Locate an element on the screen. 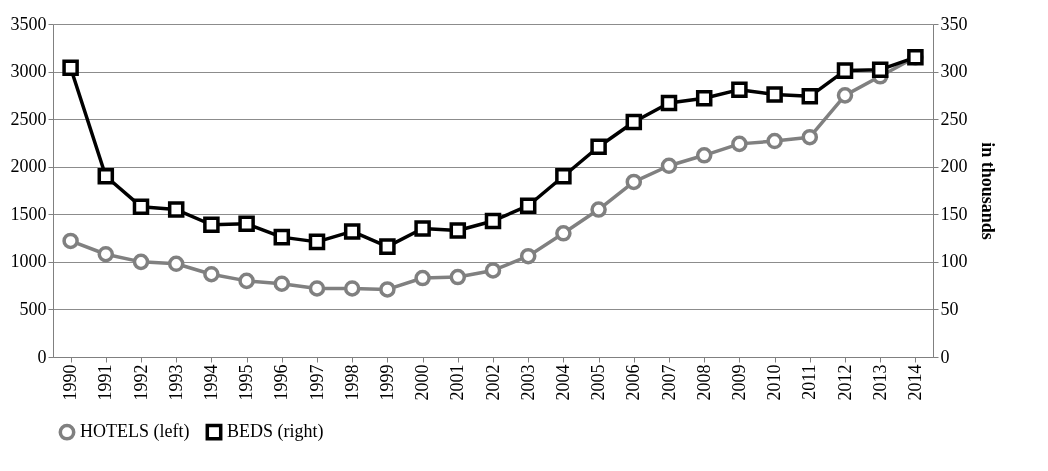 The height and width of the screenshot is (471, 1048). x-tick-label: 1997 is located at coordinates (316, 382).